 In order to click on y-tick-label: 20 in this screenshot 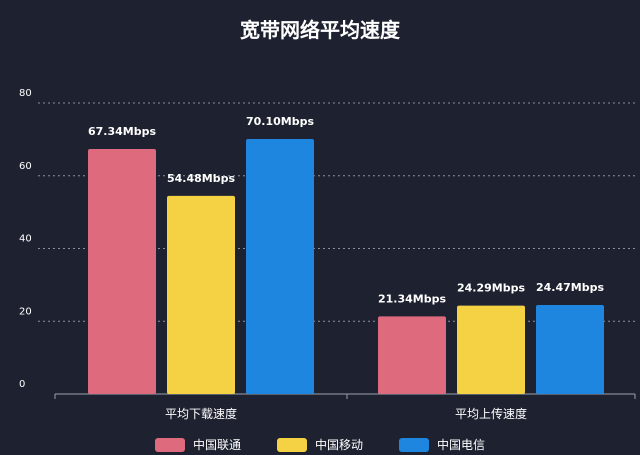, I will do `click(25, 311)`.